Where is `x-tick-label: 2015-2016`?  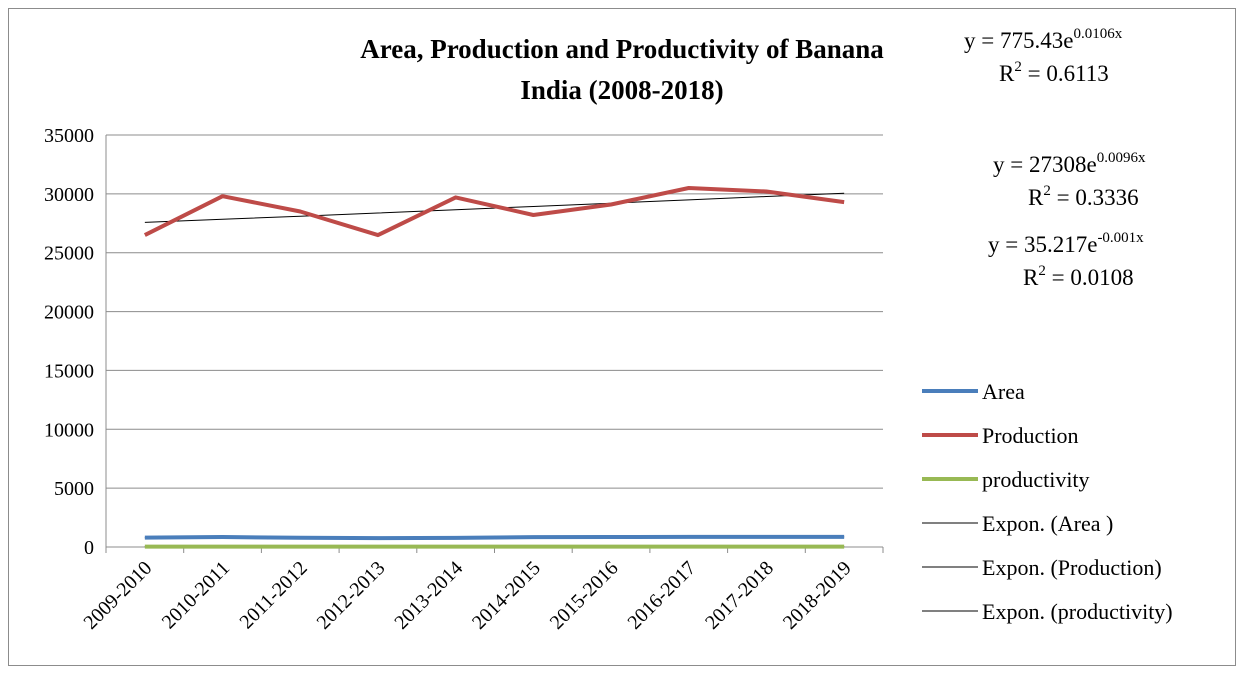
x-tick-label: 2015-2016 is located at coordinates (584, 595).